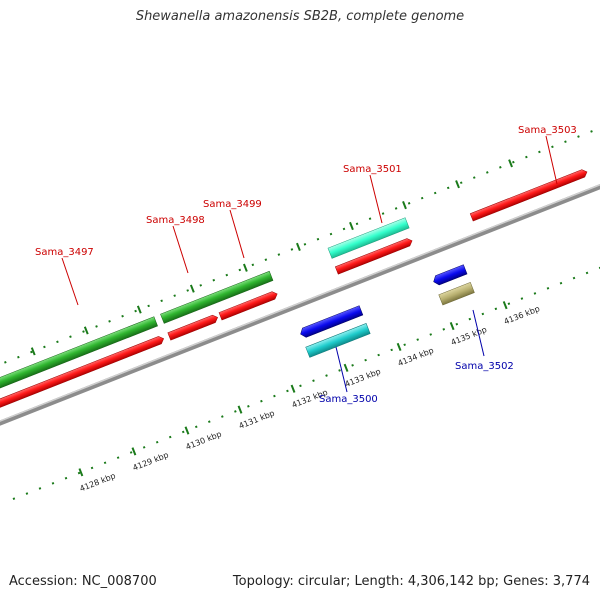 This screenshot has width=600, height=600. I want to click on reverse-gene-labels: Sama_3500 Sama_3502, so click(416, 383).